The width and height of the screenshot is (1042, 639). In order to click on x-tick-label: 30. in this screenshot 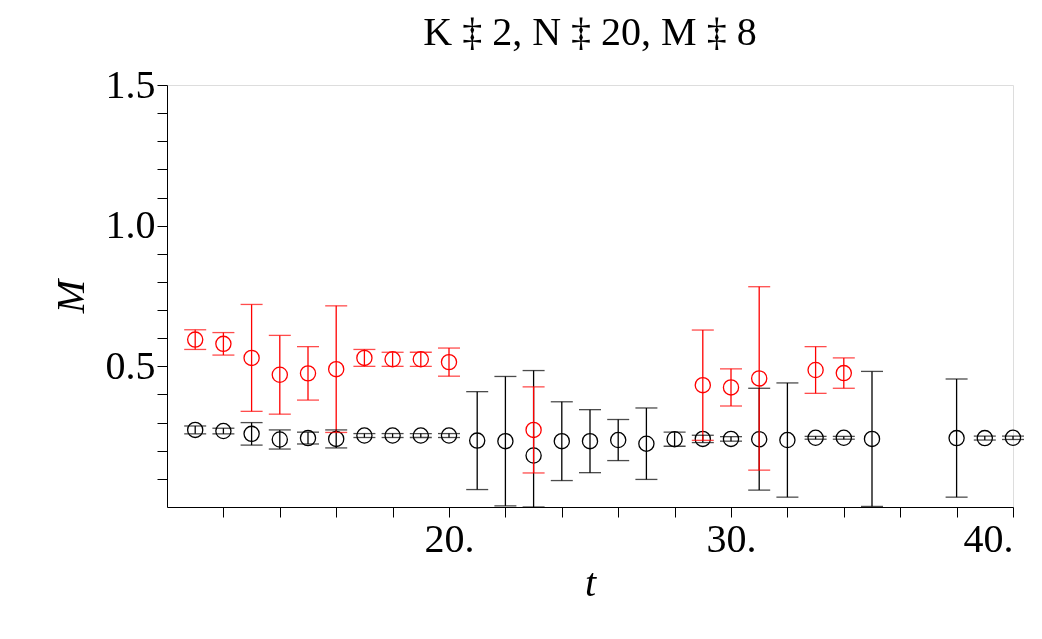, I will do `click(731, 538)`.